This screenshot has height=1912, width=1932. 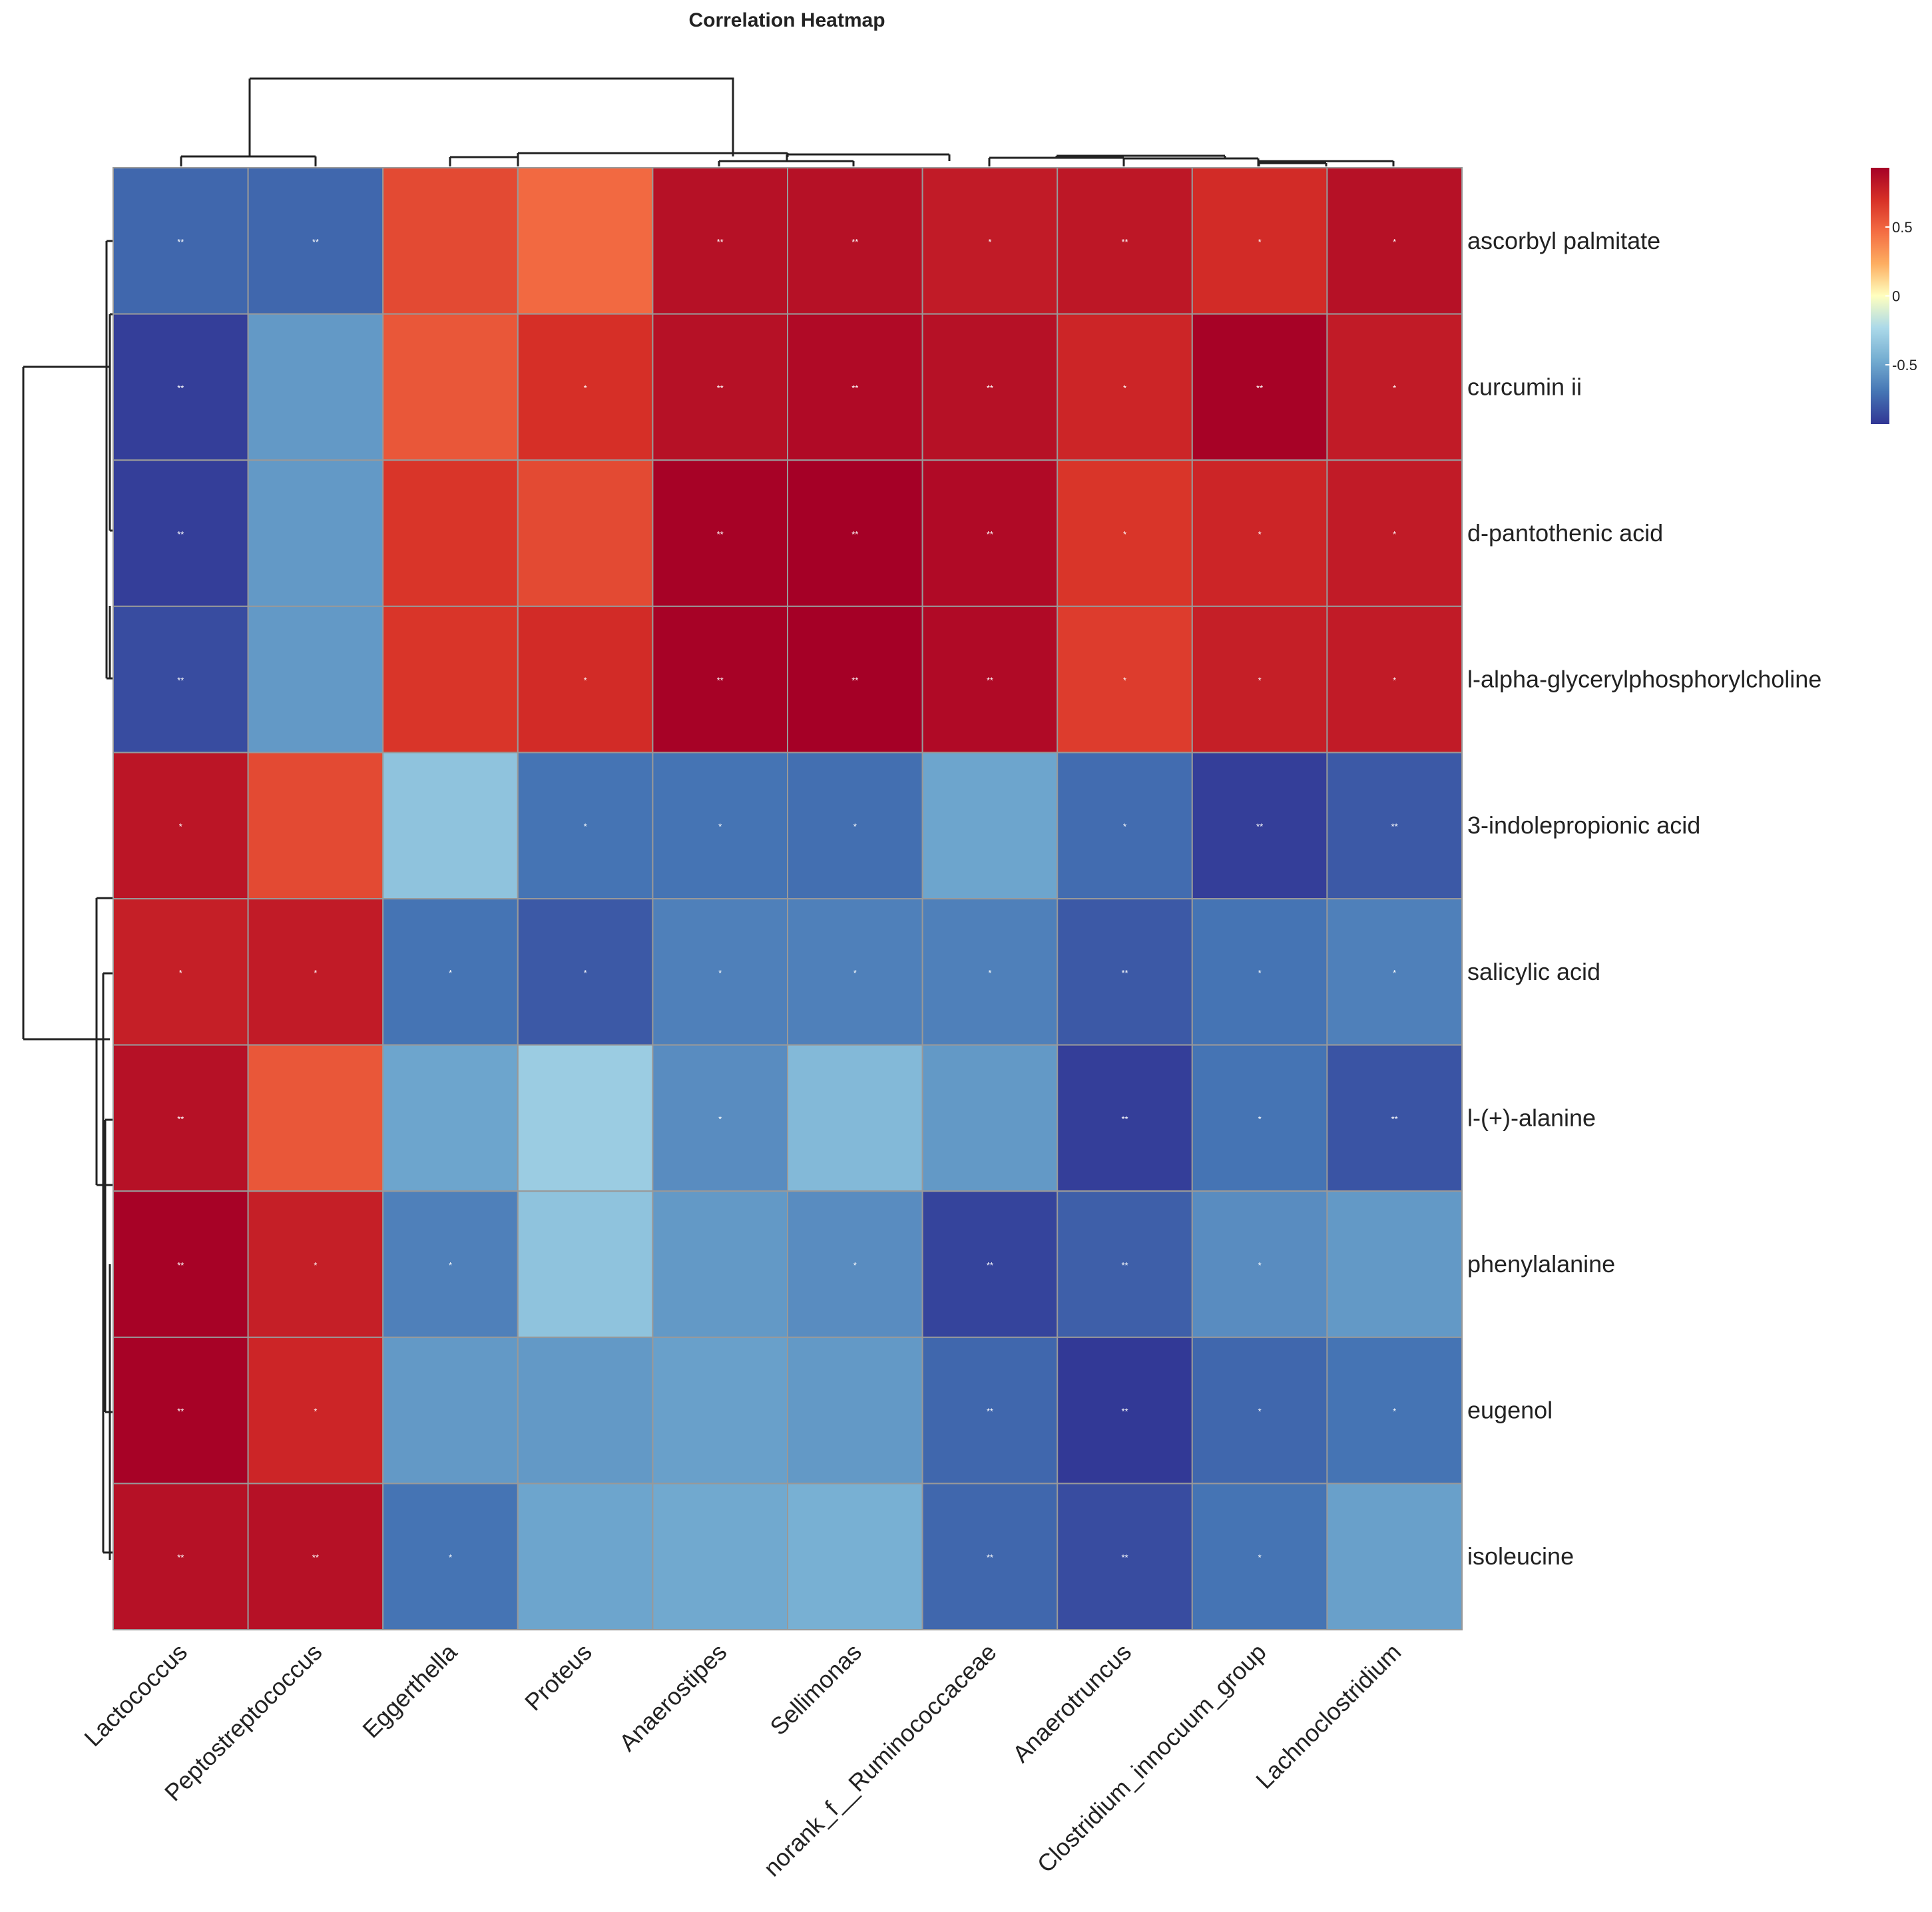 What do you see at coordinates (1328, 1716) in the screenshot?
I see `column-label: Lachnoclostridium` at bounding box center [1328, 1716].